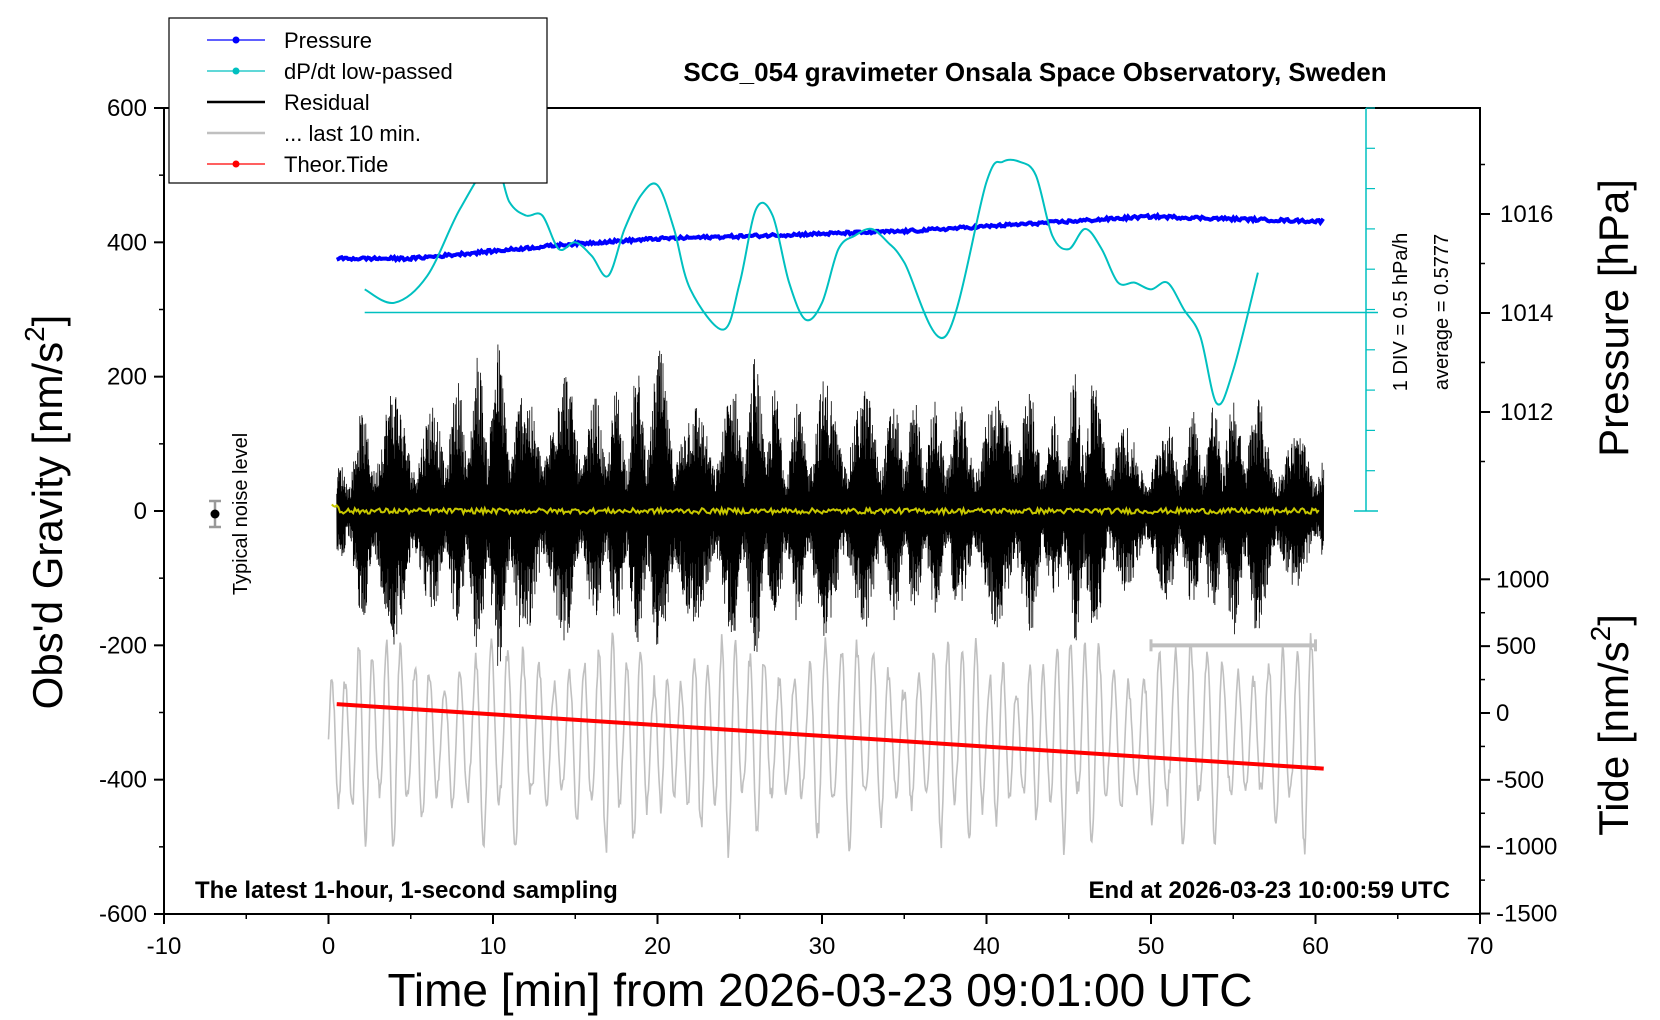 Image resolution: width=1660 pixels, height=1020 pixels. Describe the element at coordinates (1270, 890) in the screenshot. I see `annotation-end-time: End at 2026-03-23 10:00:59 UTC` at that location.